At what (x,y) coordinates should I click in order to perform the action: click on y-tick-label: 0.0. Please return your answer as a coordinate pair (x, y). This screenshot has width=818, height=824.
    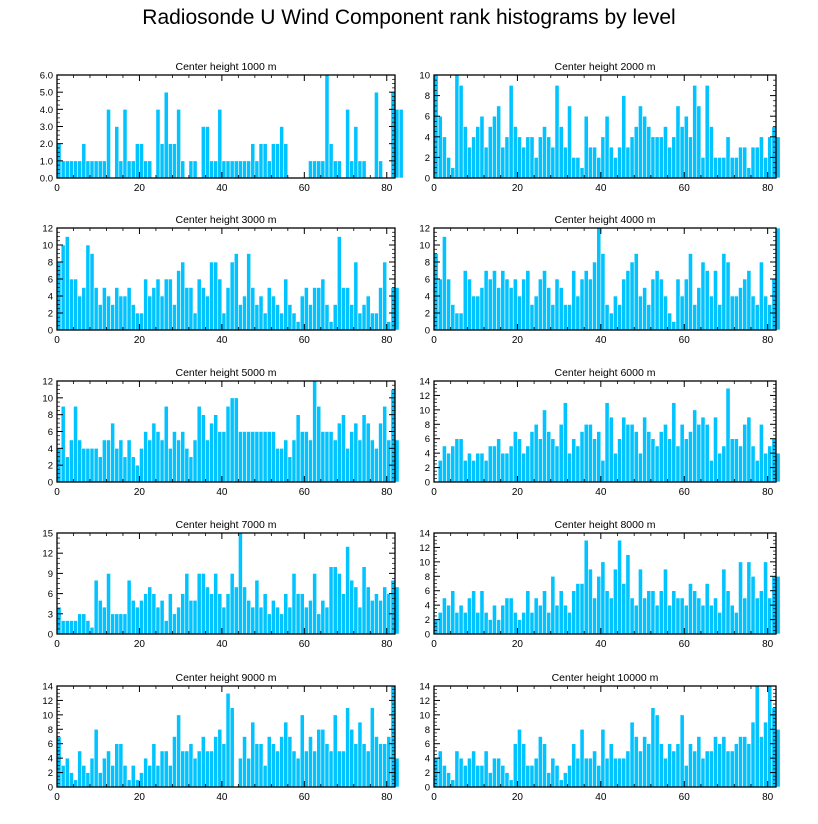
    Looking at the image, I should click on (46, 179).